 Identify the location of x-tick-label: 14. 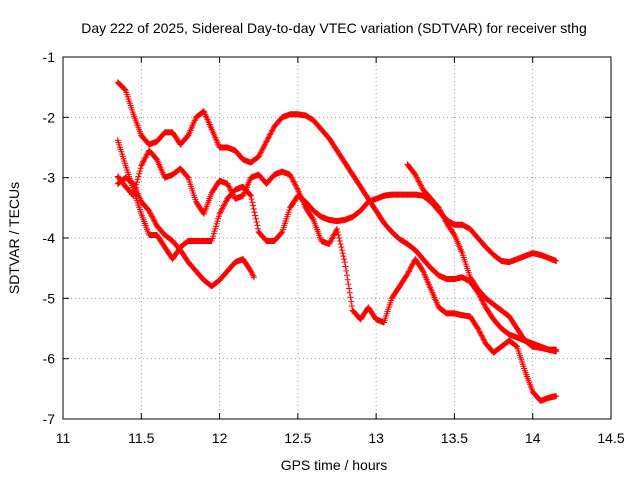
(533, 438).